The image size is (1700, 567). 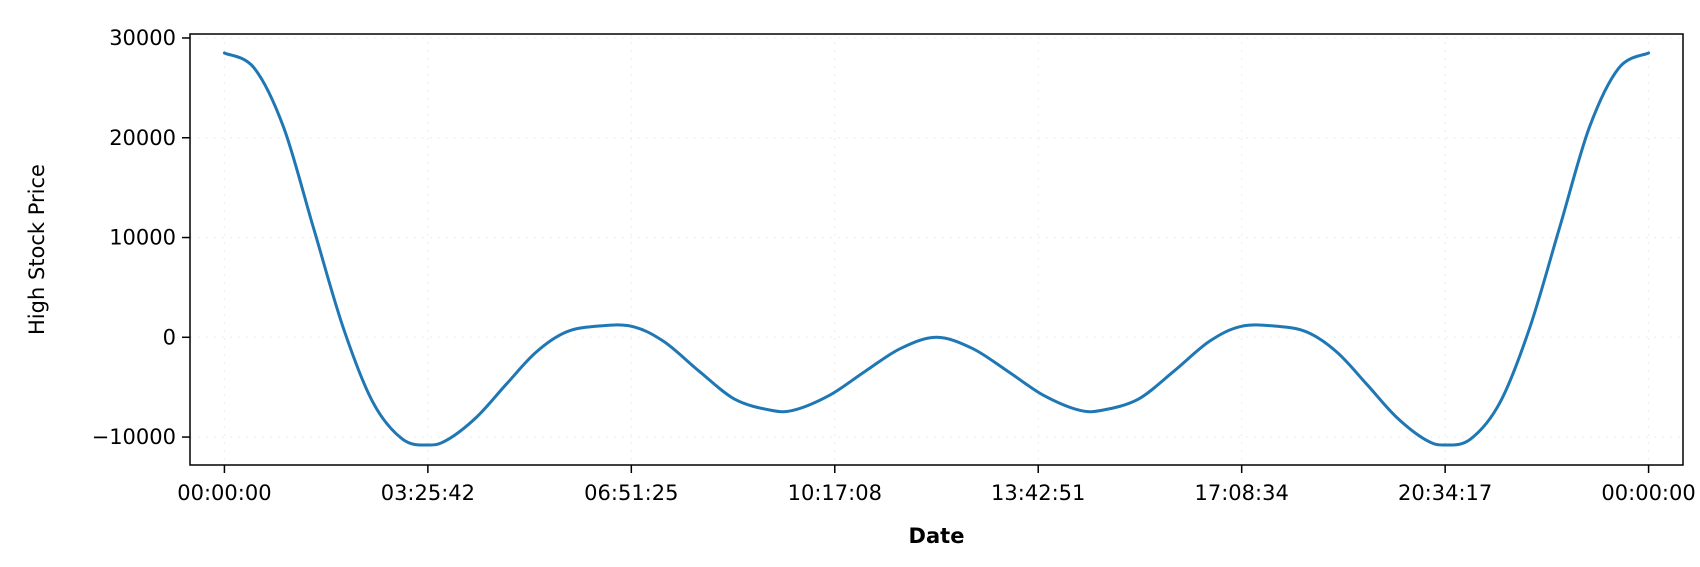 I want to click on y-axis-label: High Stock Price, so click(x=37, y=249).